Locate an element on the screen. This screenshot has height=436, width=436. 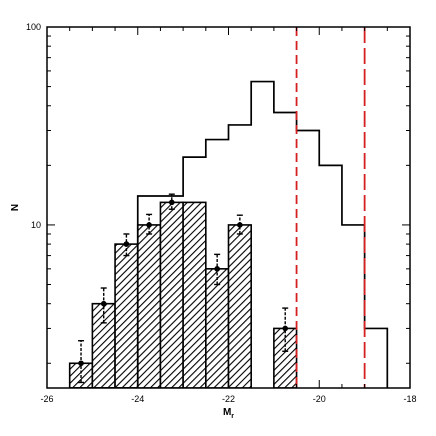
x-axis-label-subscript: r is located at coordinates (232, 416).